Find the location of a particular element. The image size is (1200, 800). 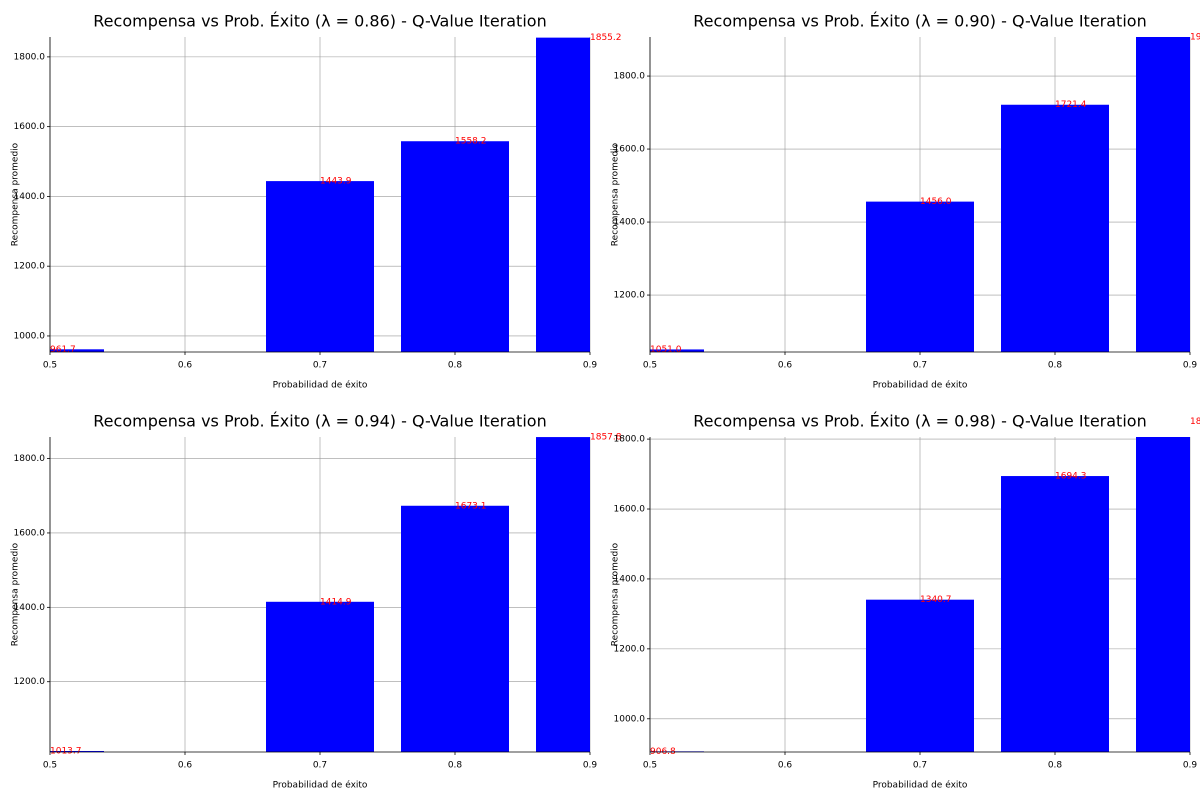

value-label: 1850.0 is located at coordinates (1195, 422).